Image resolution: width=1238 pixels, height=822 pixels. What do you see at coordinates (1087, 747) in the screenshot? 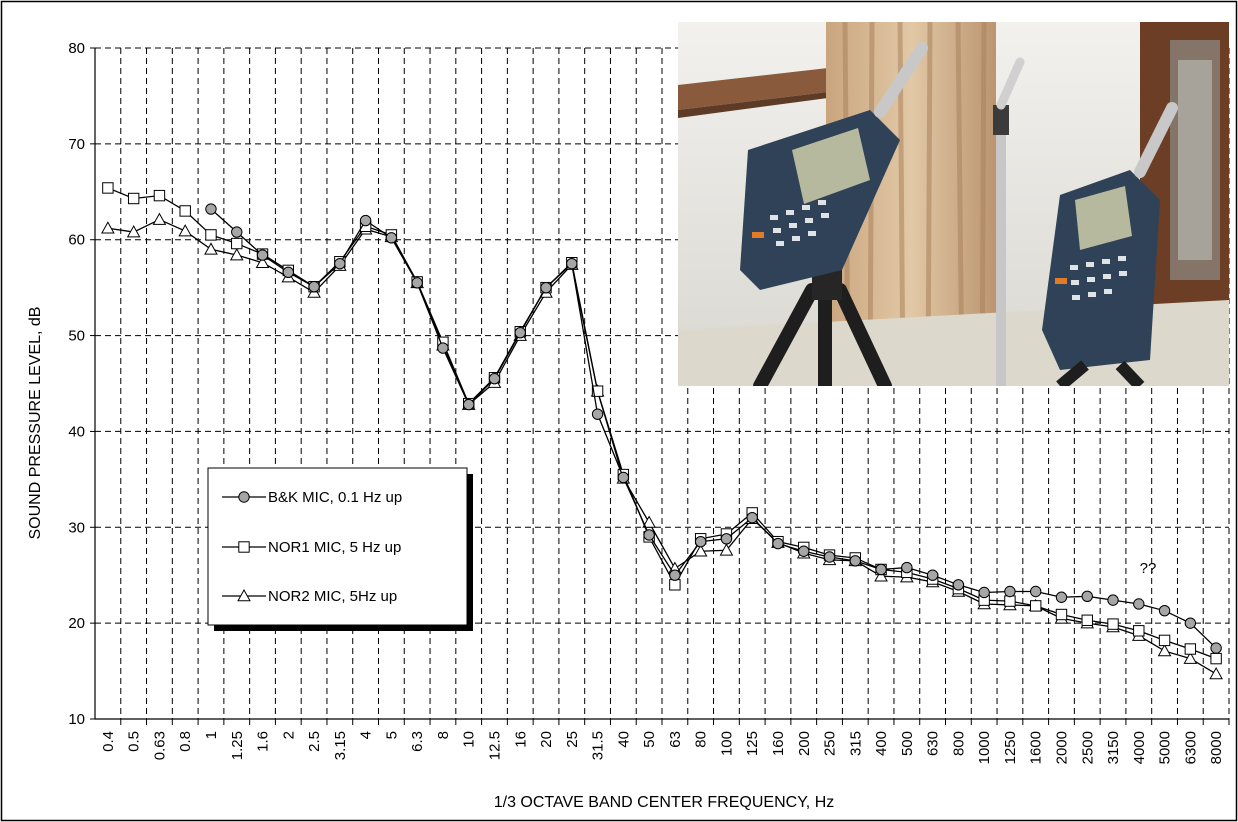
I see `x-tick-label: 2500` at bounding box center [1087, 747].